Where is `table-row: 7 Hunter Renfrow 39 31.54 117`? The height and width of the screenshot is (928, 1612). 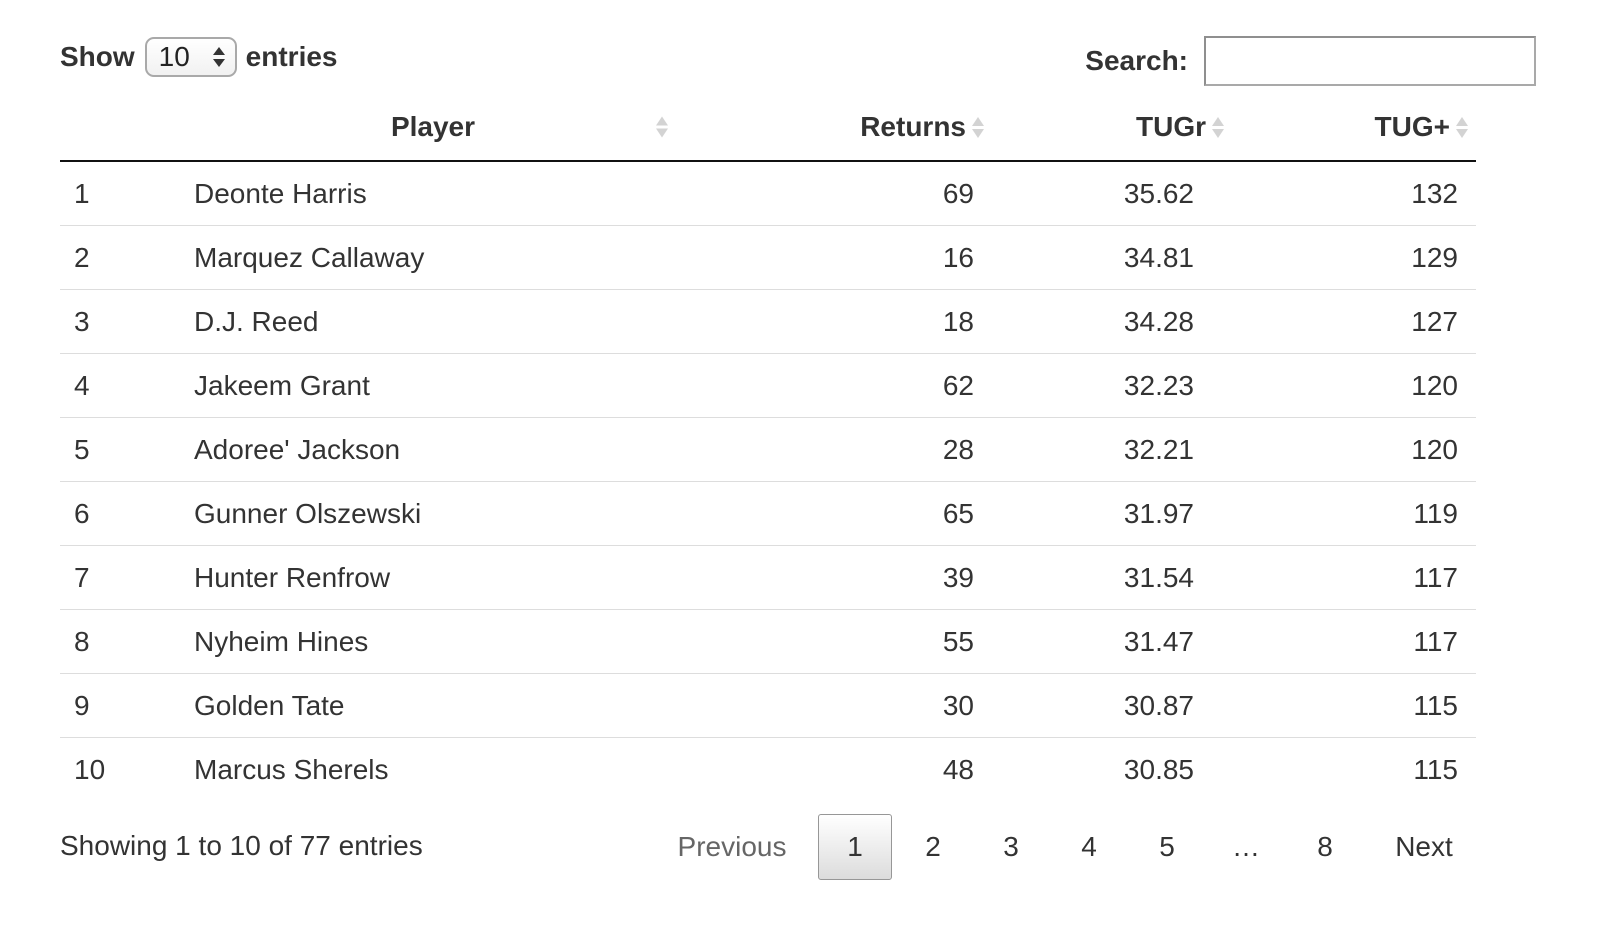
table-row: 7 Hunter Renfrow 39 31.54 117 is located at coordinates (768, 577).